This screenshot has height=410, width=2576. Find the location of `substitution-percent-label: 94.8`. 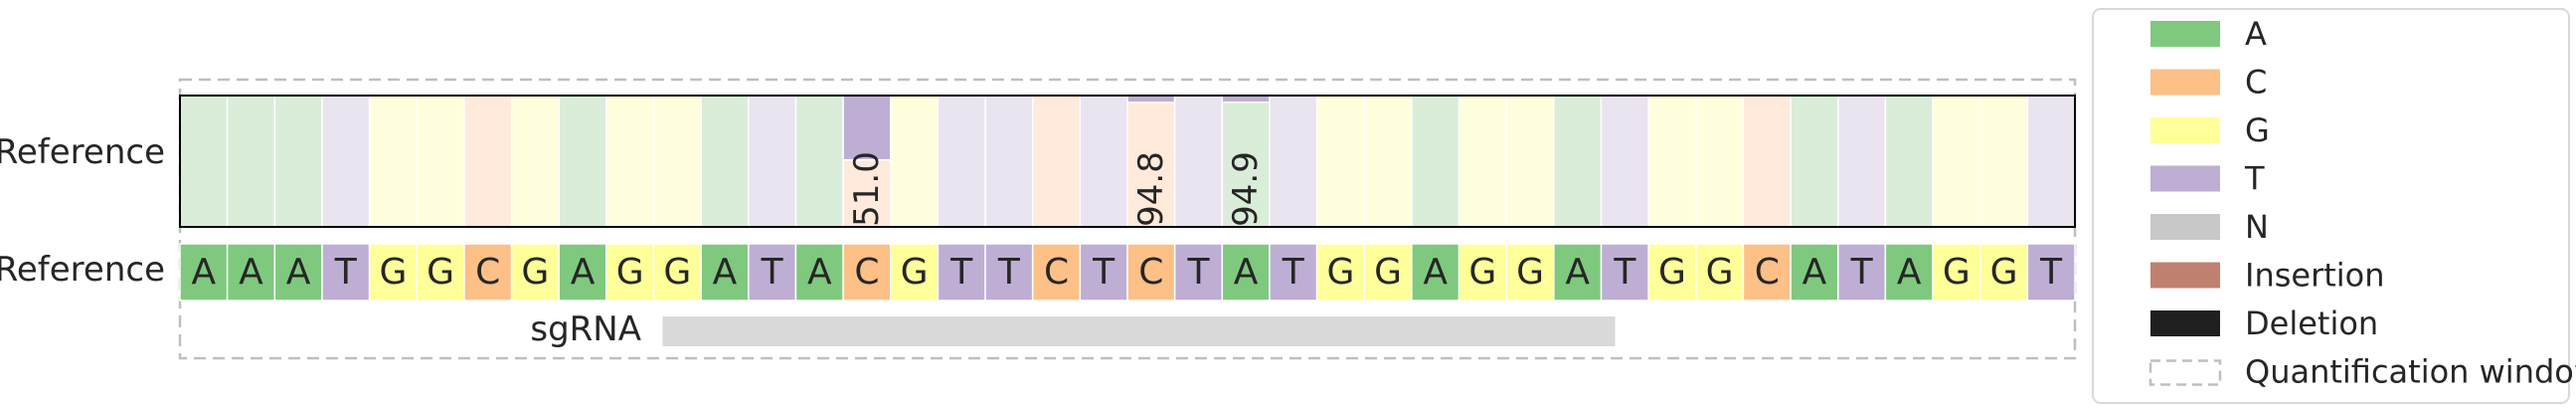

substitution-percent-label: 94.8 is located at coordinates (1151, 189).